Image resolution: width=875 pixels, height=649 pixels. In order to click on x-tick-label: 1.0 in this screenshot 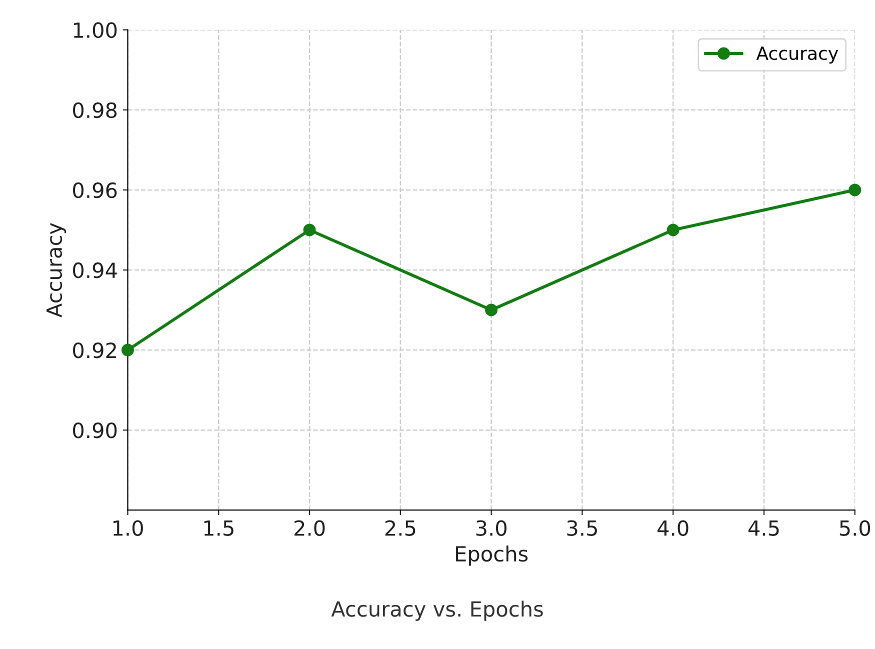, I will do `click(128, 528)`.